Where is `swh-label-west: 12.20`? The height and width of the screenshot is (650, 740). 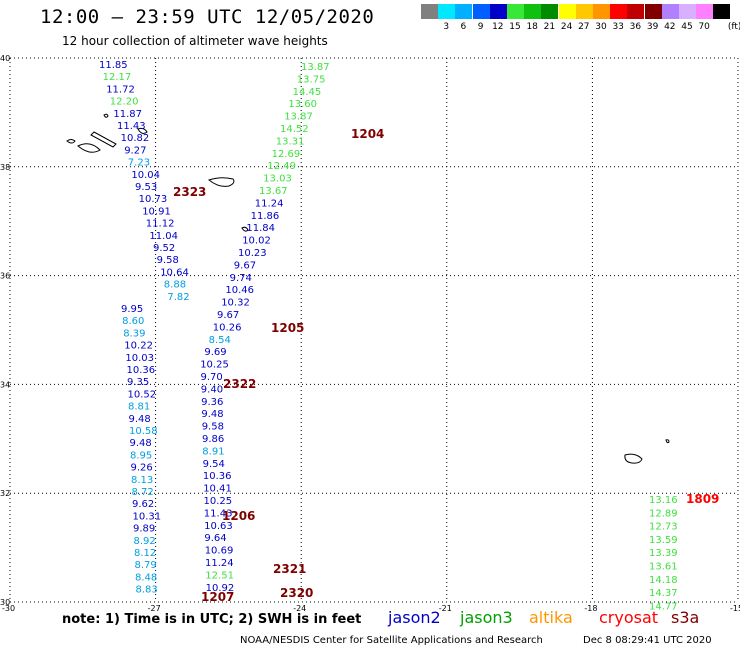 swh-label-west: 12.20 is located at coordinates (124, 102).